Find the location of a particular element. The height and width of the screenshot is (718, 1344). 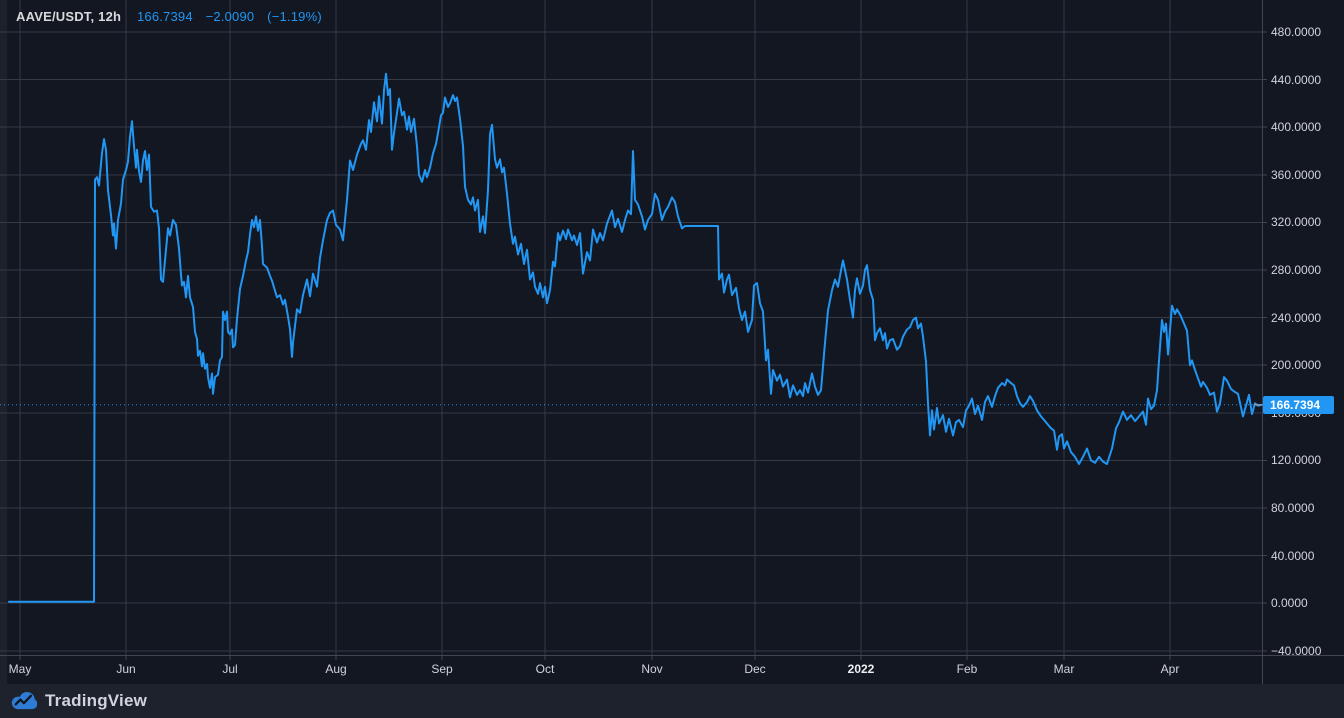

left-pane-strip is located at coordinates (3, 342).